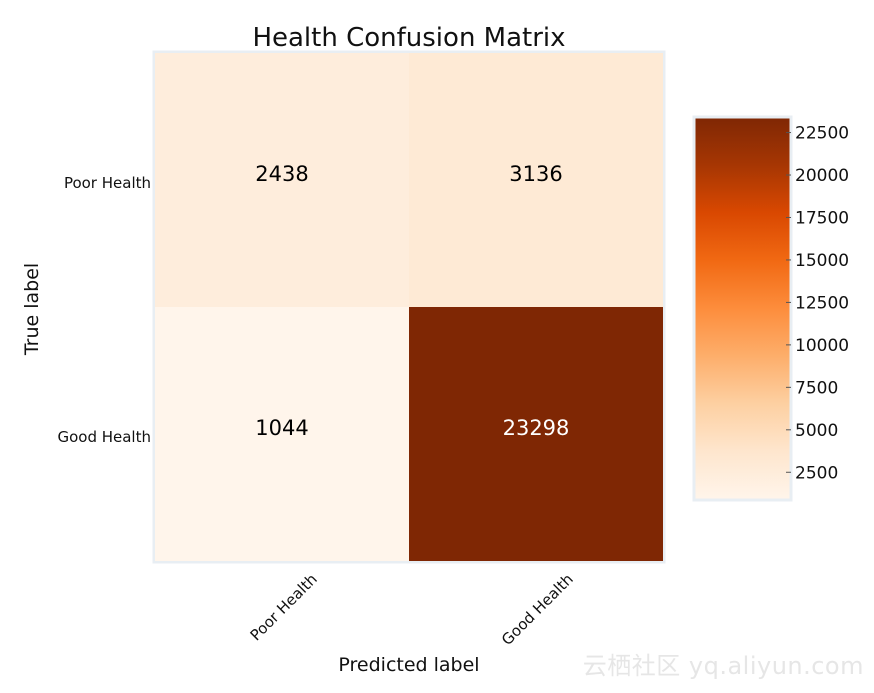 This screenshot has width=874, height=693. I want to click on cell-true-poor-pred-poor, so click(282, 180).